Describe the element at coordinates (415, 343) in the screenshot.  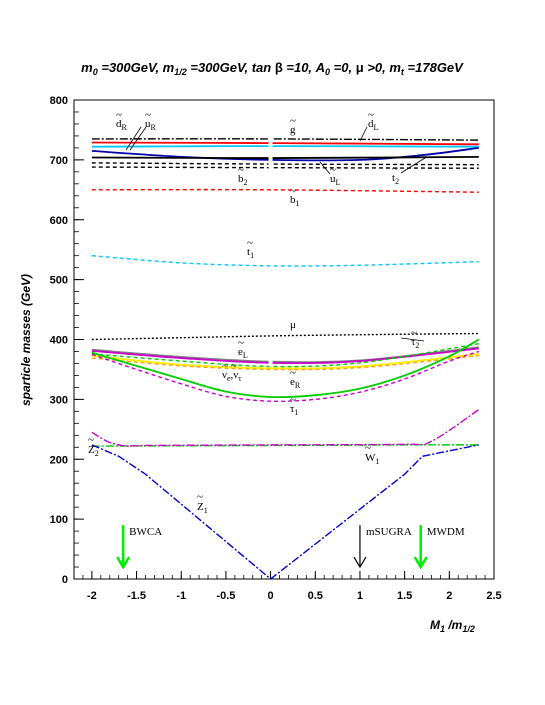
I see `label-tau2: τ2` at that location.